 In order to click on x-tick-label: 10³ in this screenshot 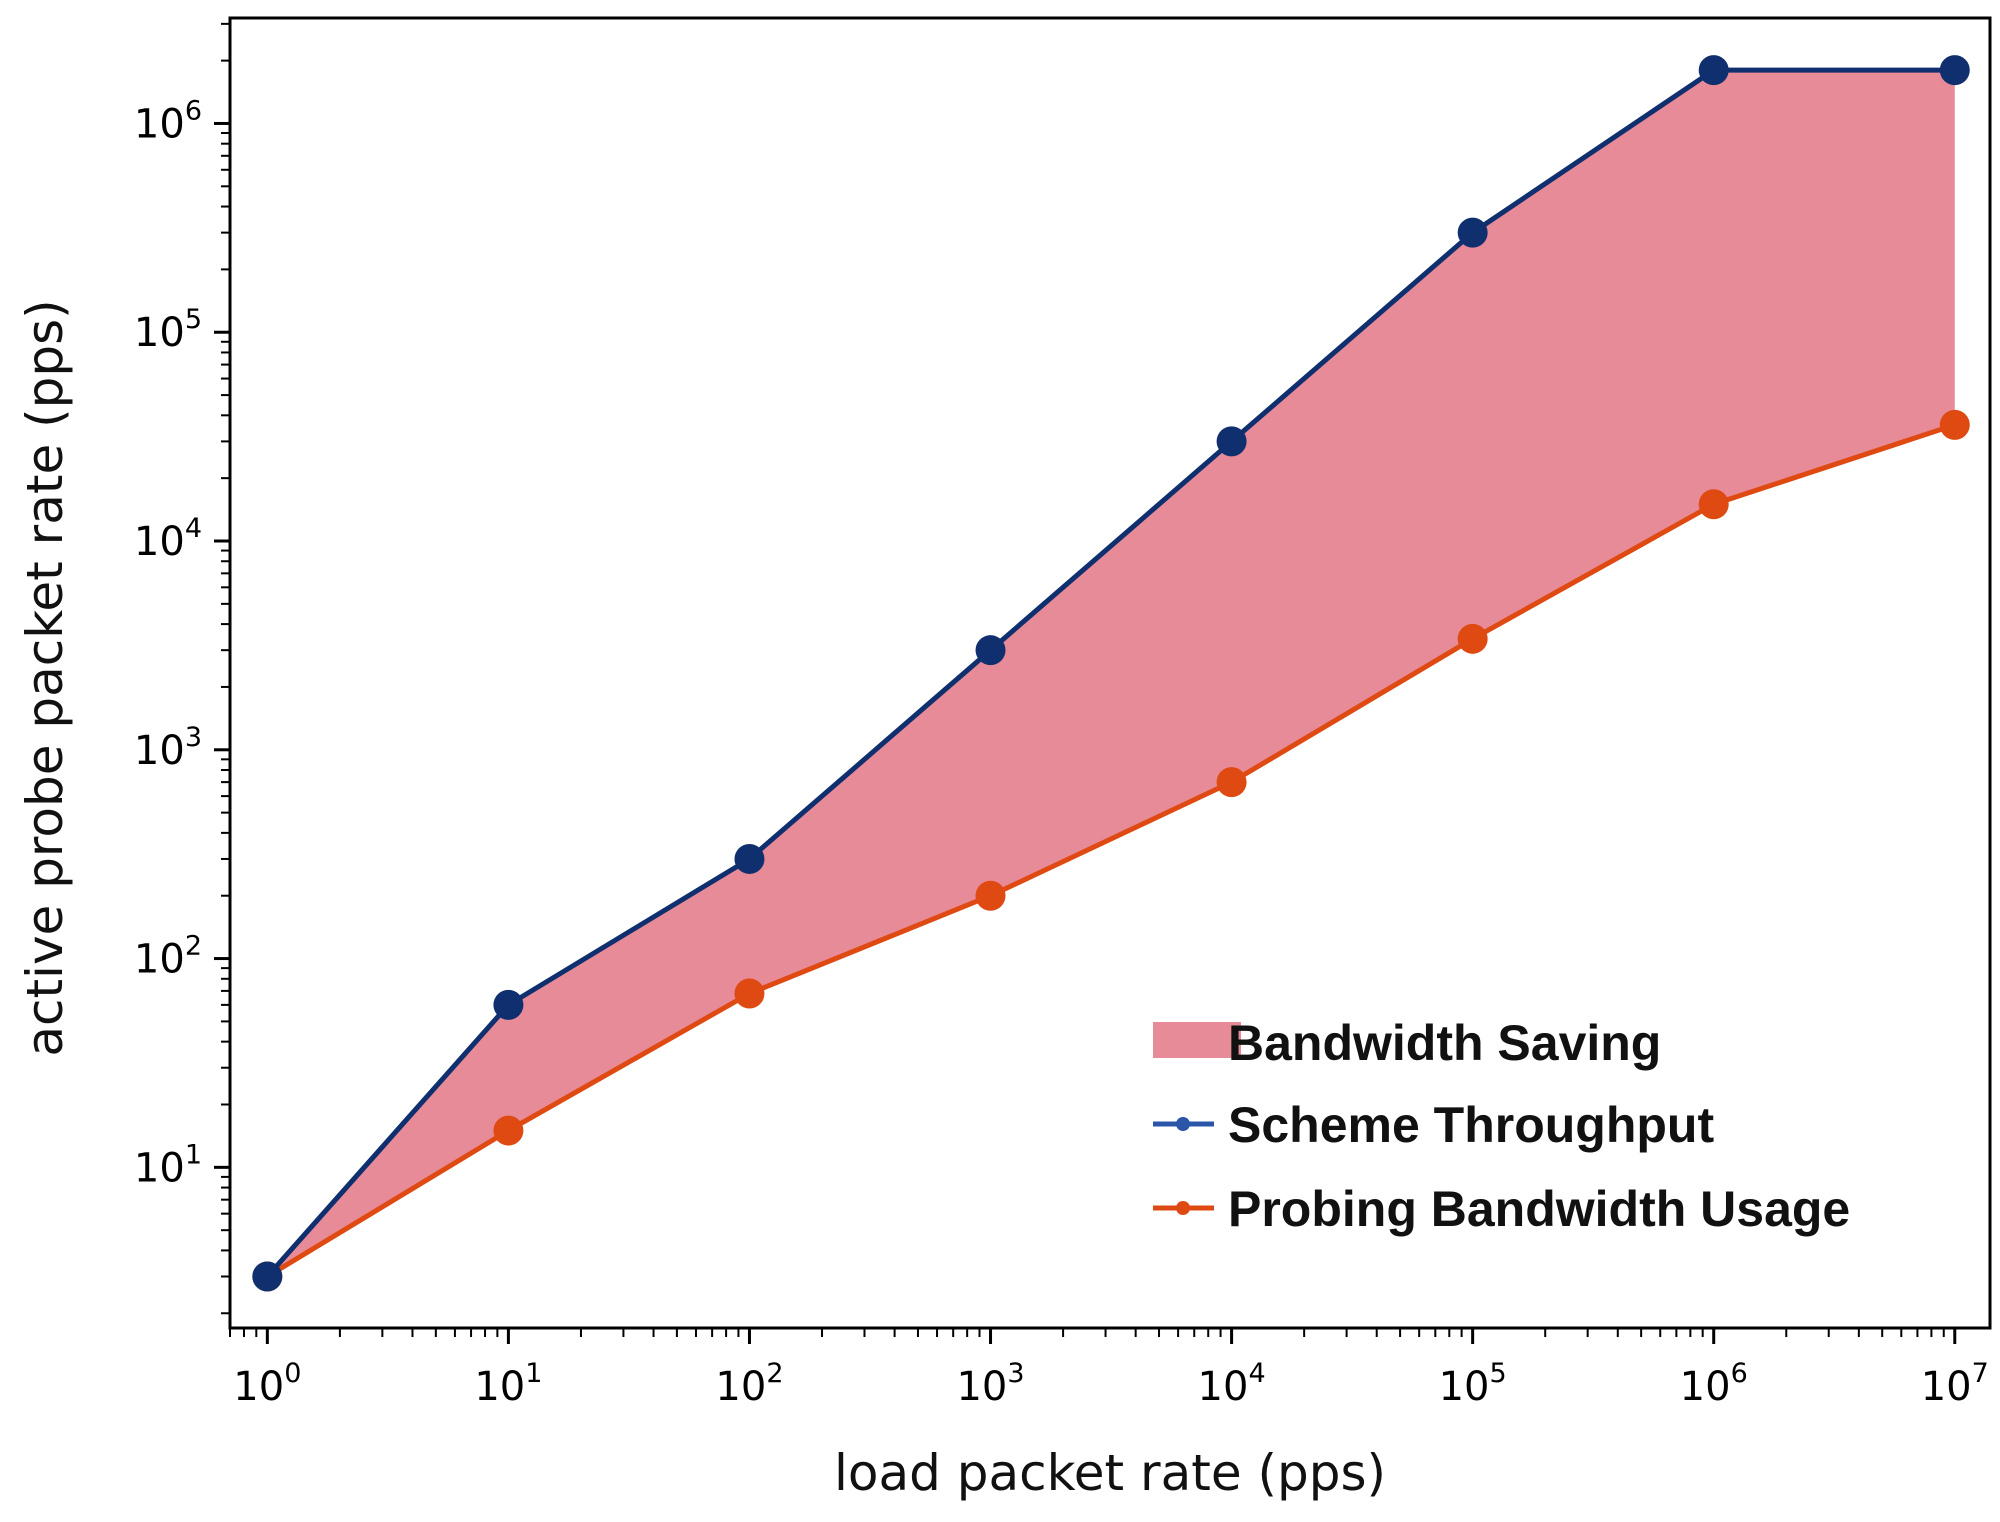, I will do `click(990, 1384)`.